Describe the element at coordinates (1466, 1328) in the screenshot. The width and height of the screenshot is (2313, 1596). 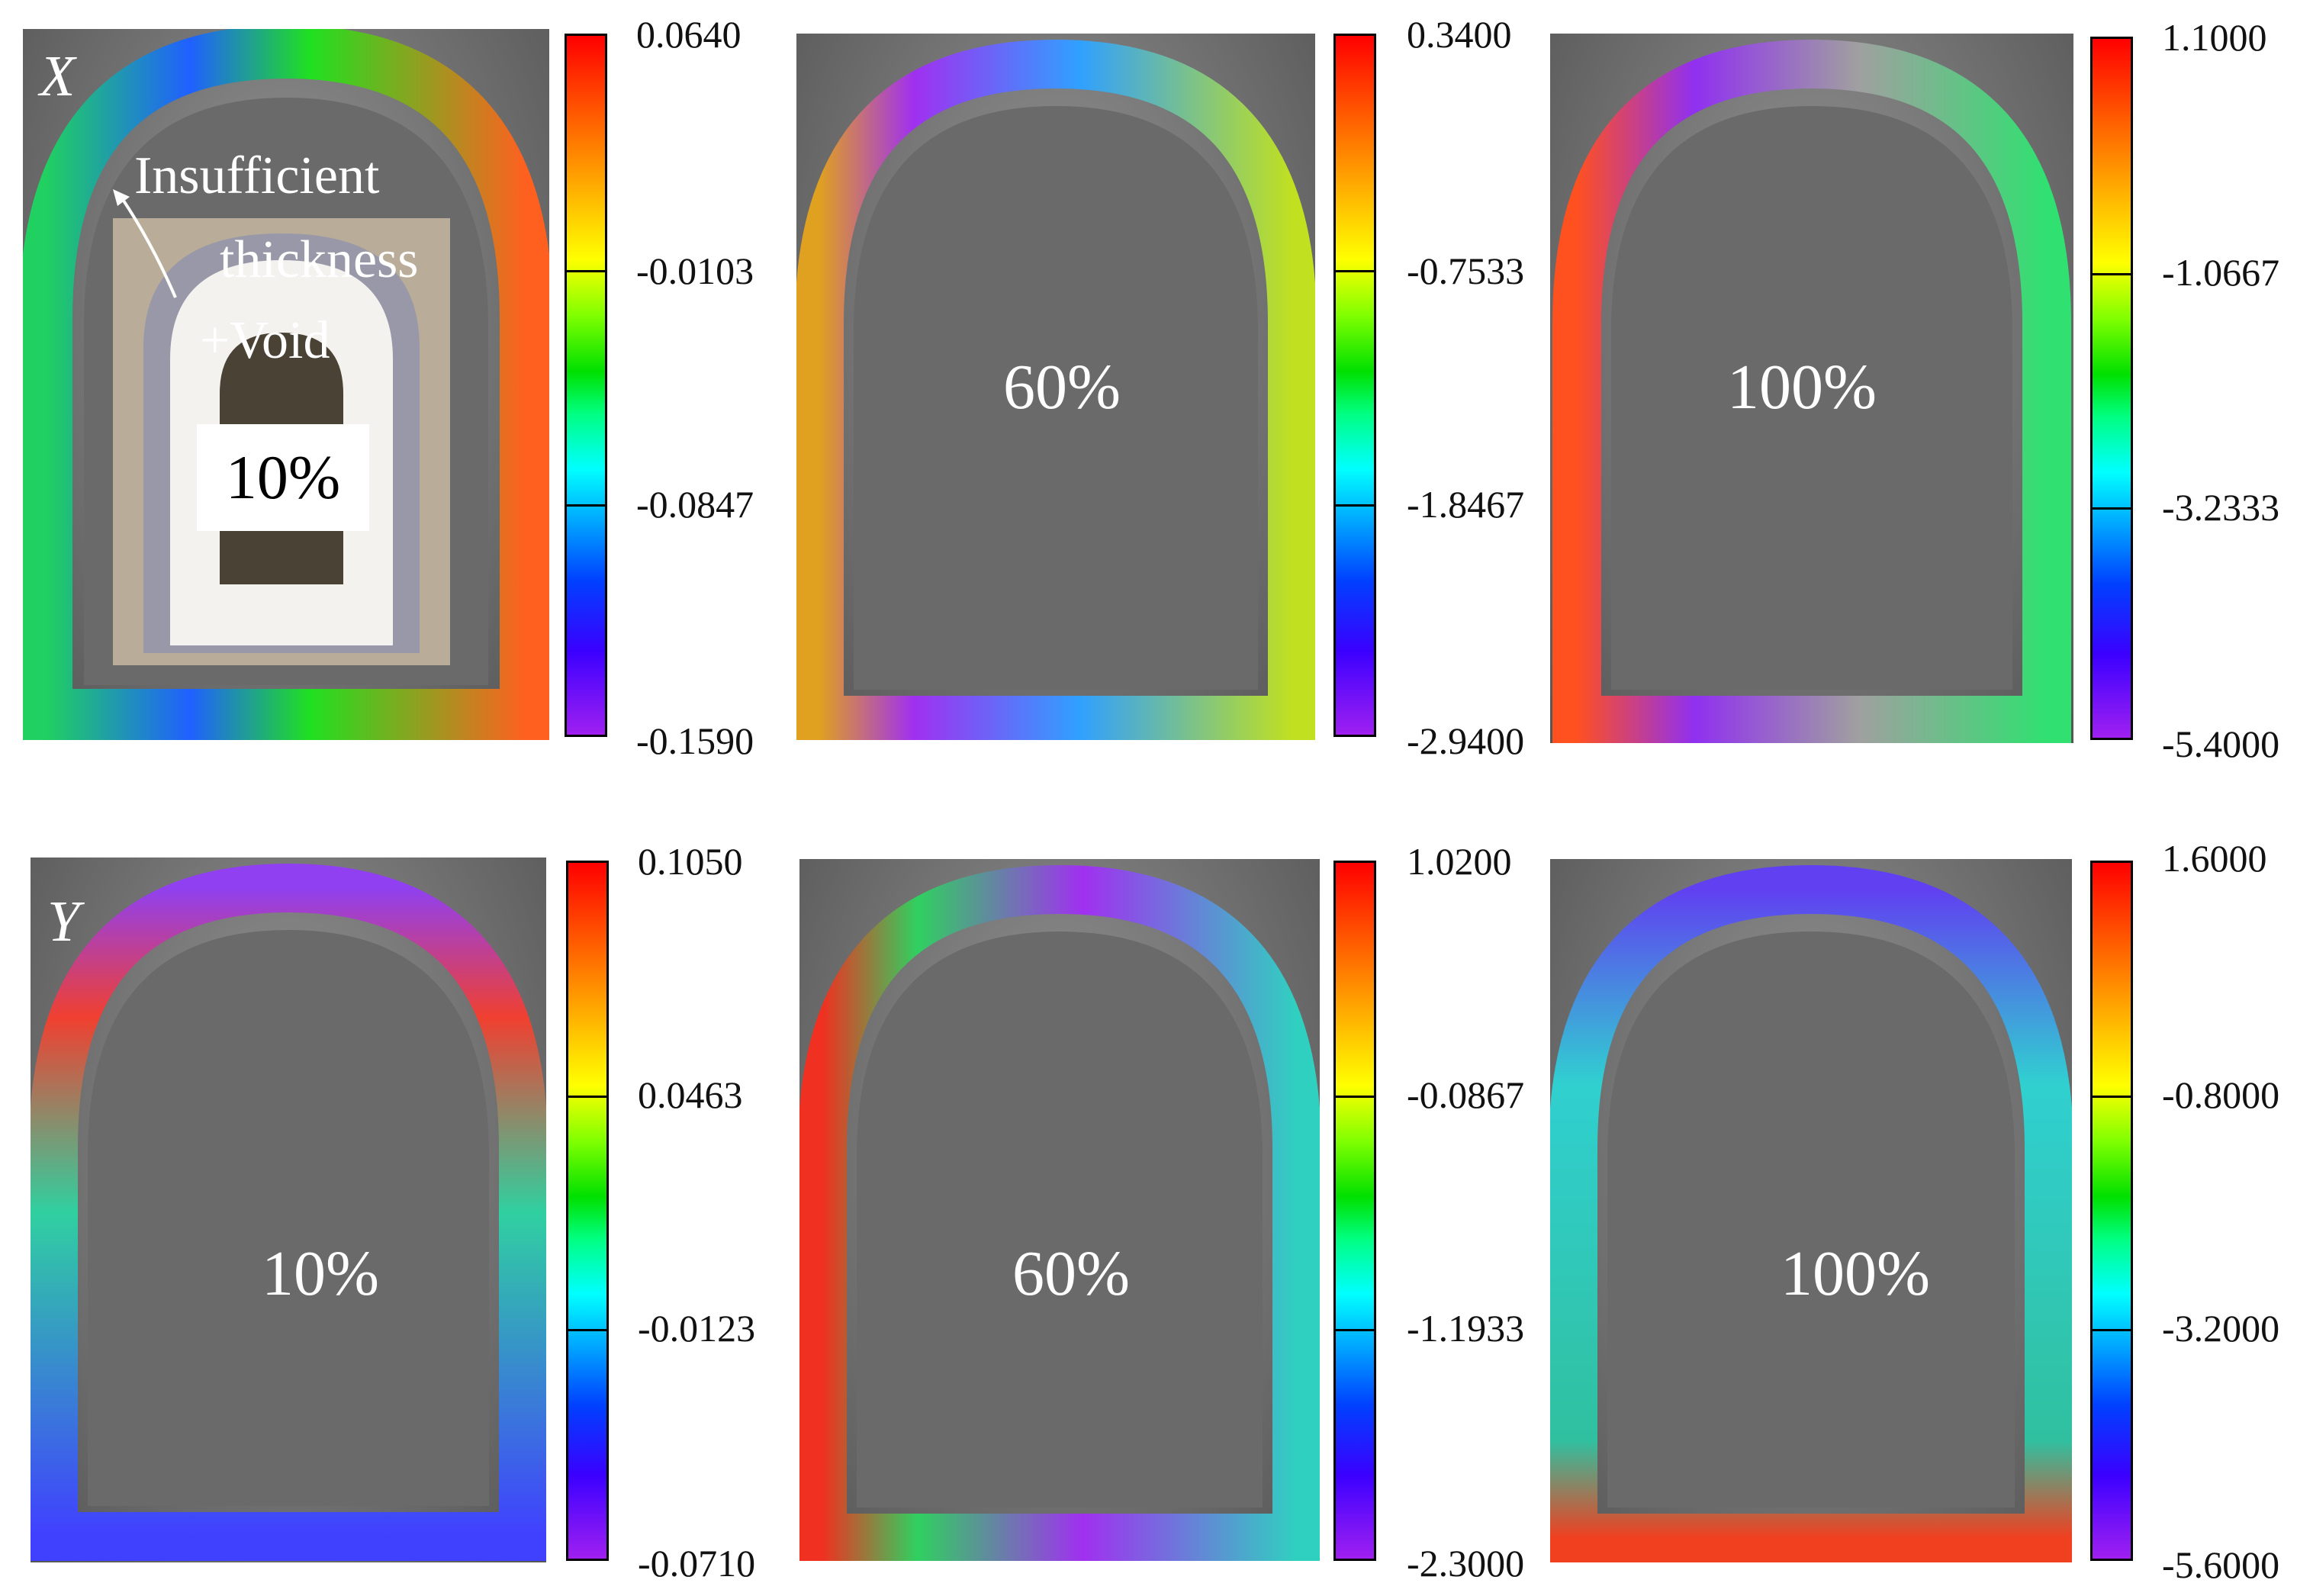
I see `tick-label: -1.1933` at that location.